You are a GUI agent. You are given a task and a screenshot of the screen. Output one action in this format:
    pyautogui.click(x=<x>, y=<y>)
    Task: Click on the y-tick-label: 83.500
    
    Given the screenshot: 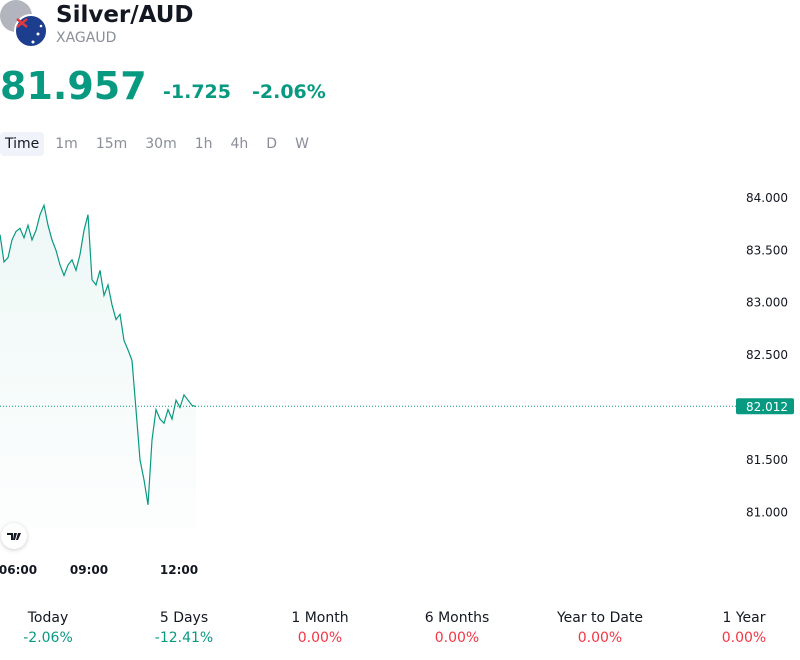 What is the action you would take?
    pyautogui.click(x=767, y=250)
    